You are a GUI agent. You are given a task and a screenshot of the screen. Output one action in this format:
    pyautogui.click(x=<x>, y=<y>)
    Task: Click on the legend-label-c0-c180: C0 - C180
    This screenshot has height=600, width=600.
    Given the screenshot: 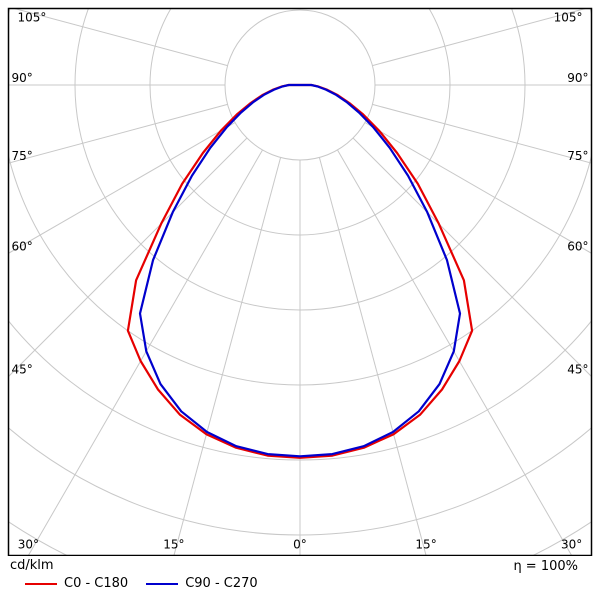 What is the action you would take?
    pyautogui.click(x=96, y=583)
    